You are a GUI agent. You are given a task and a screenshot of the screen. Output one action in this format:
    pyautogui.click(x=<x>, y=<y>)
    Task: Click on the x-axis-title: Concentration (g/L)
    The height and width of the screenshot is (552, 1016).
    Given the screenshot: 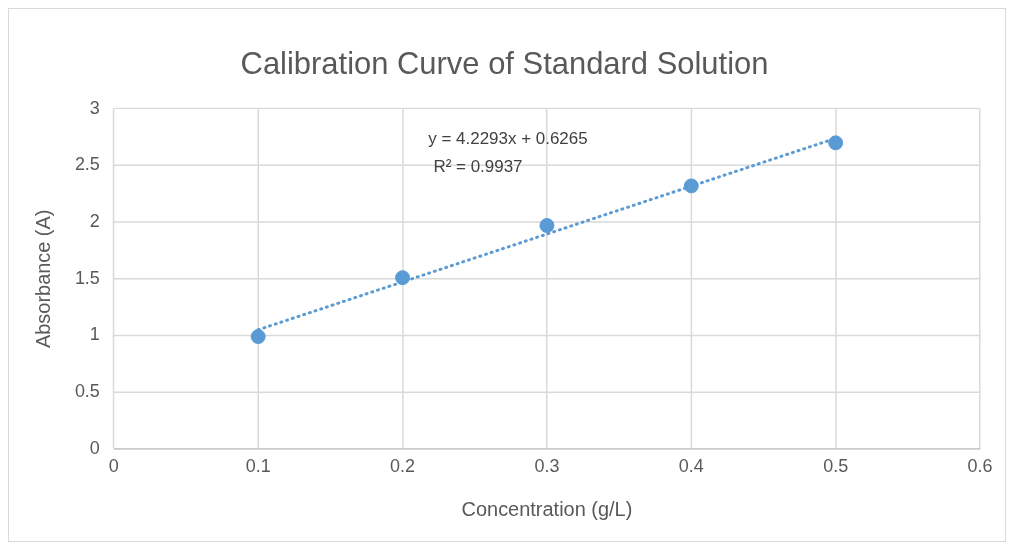 What is the action you would take?
    pyautogui.click(x=547, y=508)
    